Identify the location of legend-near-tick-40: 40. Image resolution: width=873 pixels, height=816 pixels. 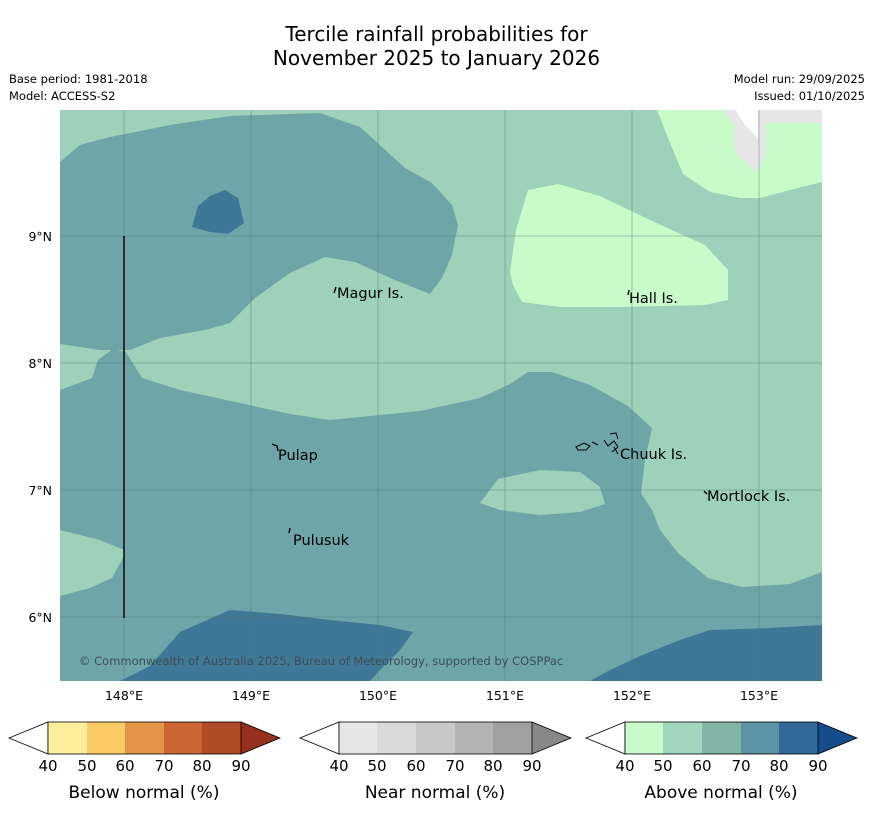
(338, 766).